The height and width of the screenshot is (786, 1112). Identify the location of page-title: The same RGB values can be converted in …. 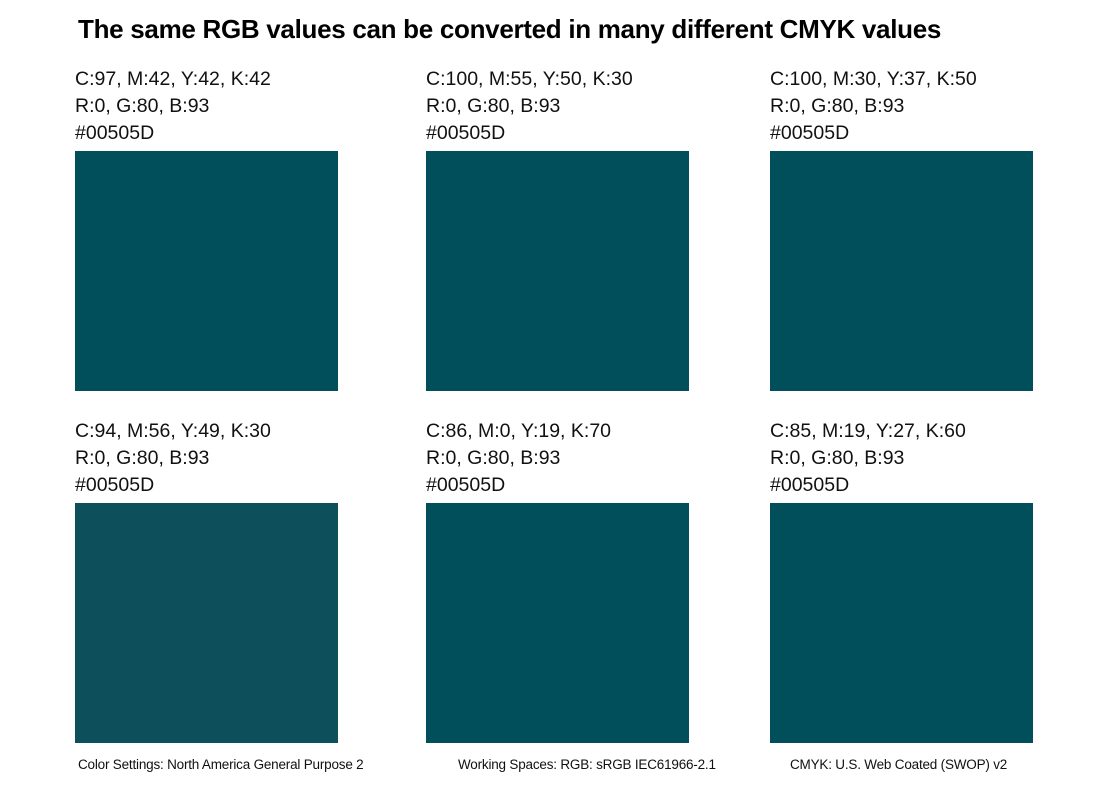
(510, 29).